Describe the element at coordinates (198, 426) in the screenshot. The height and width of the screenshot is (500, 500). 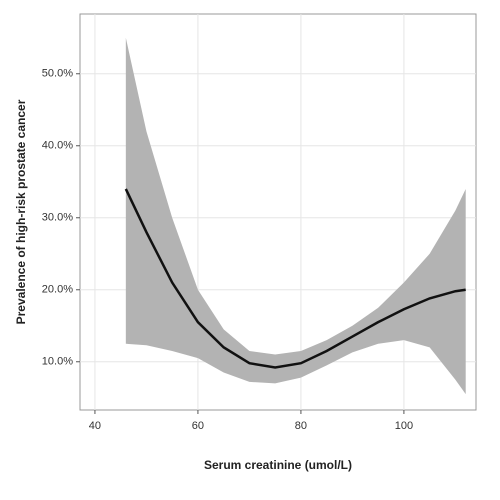
I see `x-tick-label: 60` at that location.